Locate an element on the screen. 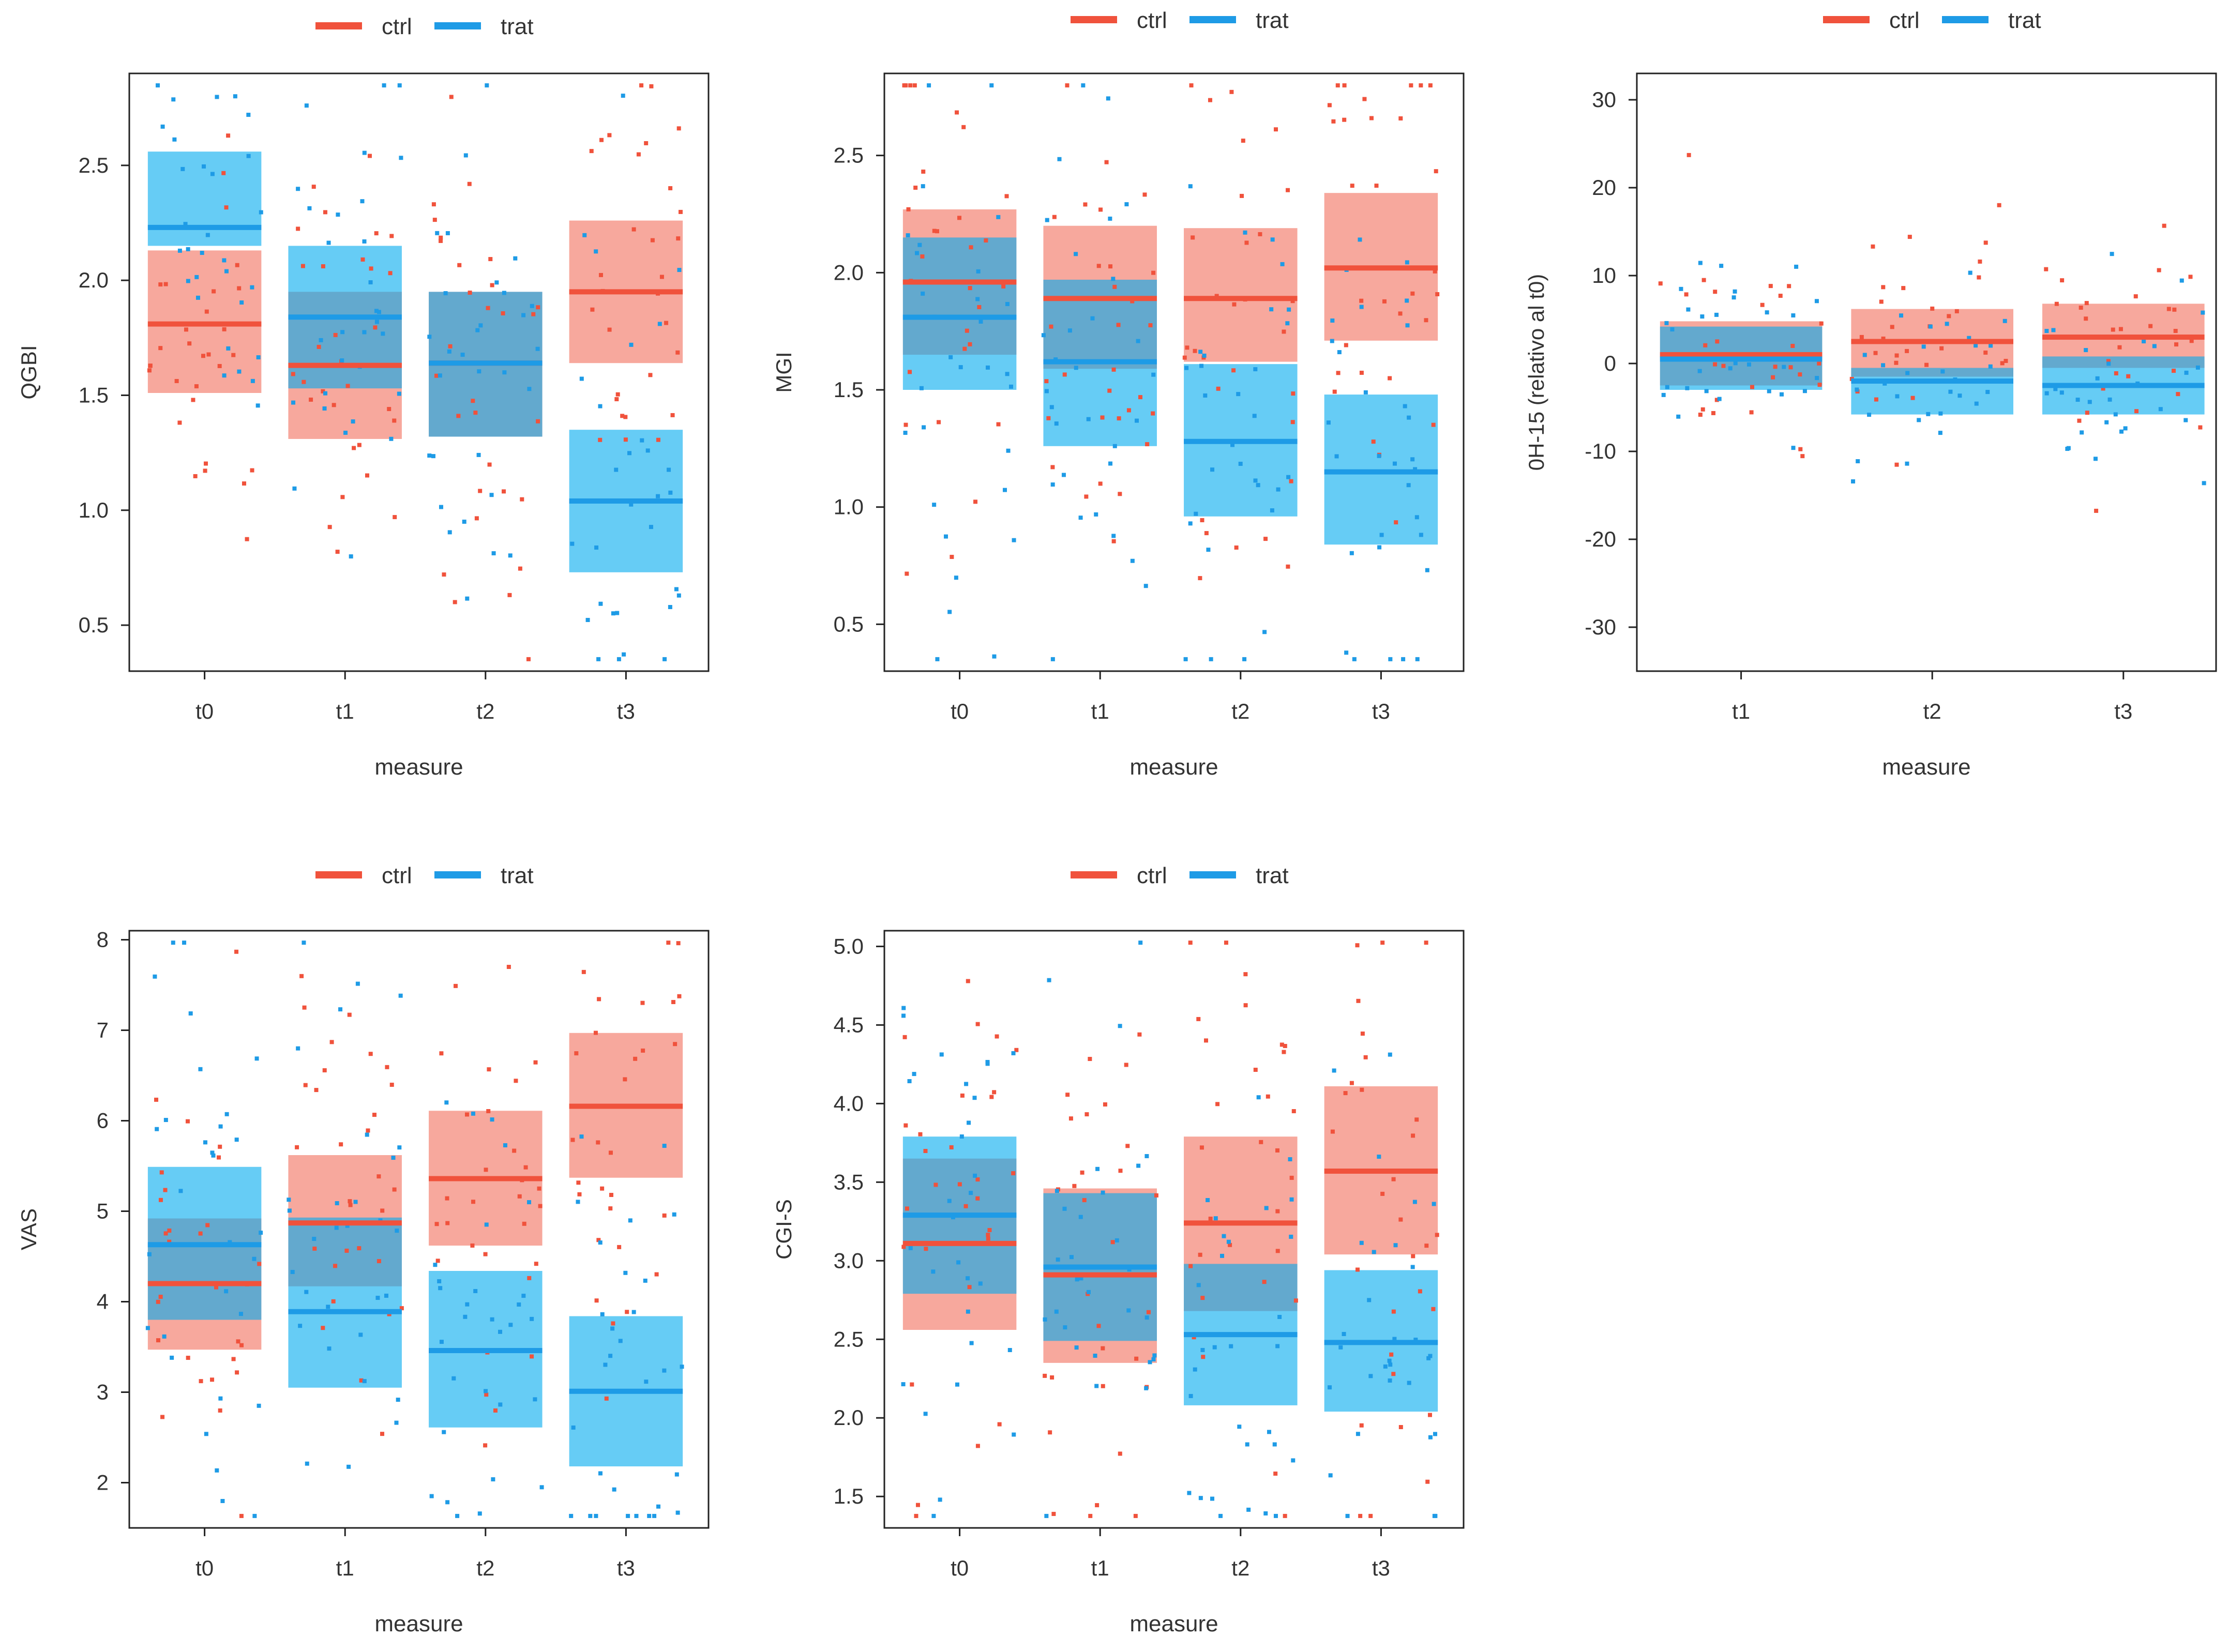 The height and width of the screenshot is (1652, 2229). y-tick-label: 2.5 is located at coordinates (94, 165).